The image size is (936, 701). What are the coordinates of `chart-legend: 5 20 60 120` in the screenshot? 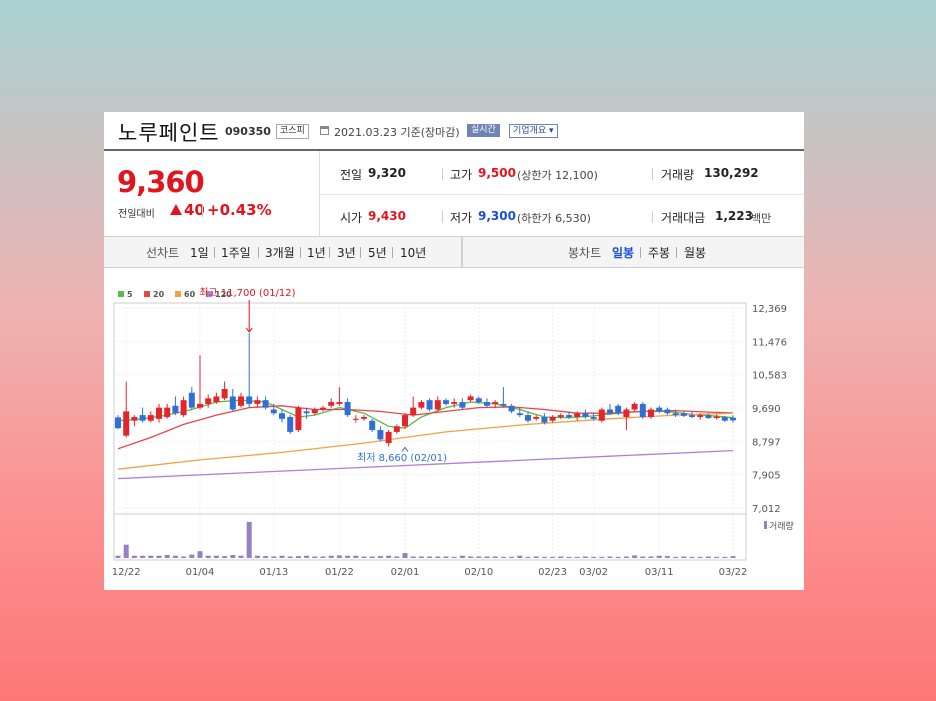 It's located at (175, 294).